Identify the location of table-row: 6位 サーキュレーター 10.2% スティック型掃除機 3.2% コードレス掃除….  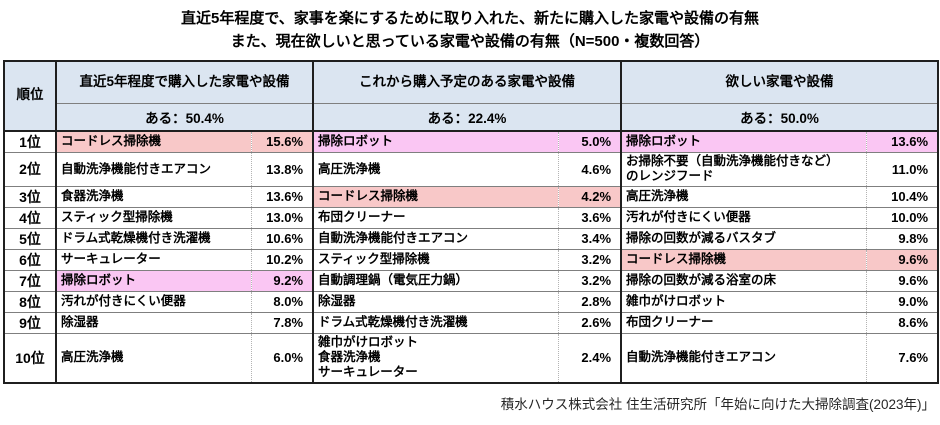
(472, 259).